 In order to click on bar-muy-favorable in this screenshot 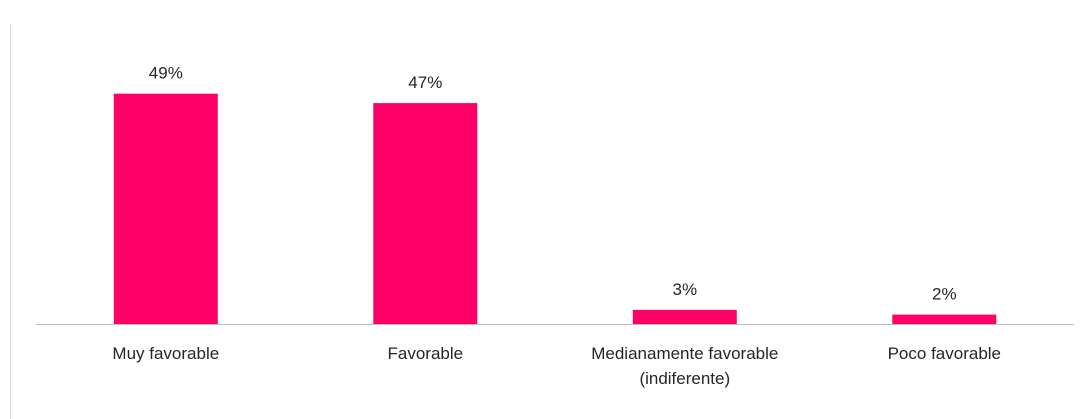, I will do `click(165, 208)`.